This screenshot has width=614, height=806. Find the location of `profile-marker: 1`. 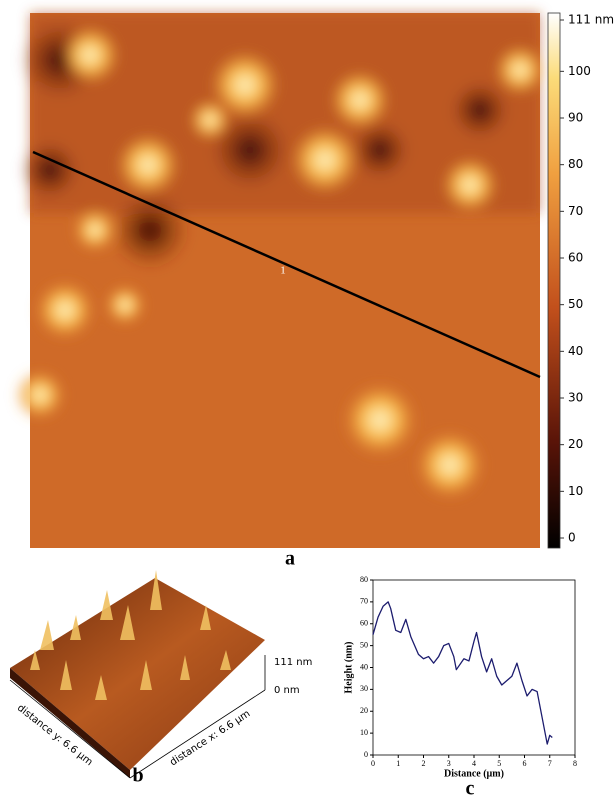

profile-marker: 1 is located at coordinates (283, 271).